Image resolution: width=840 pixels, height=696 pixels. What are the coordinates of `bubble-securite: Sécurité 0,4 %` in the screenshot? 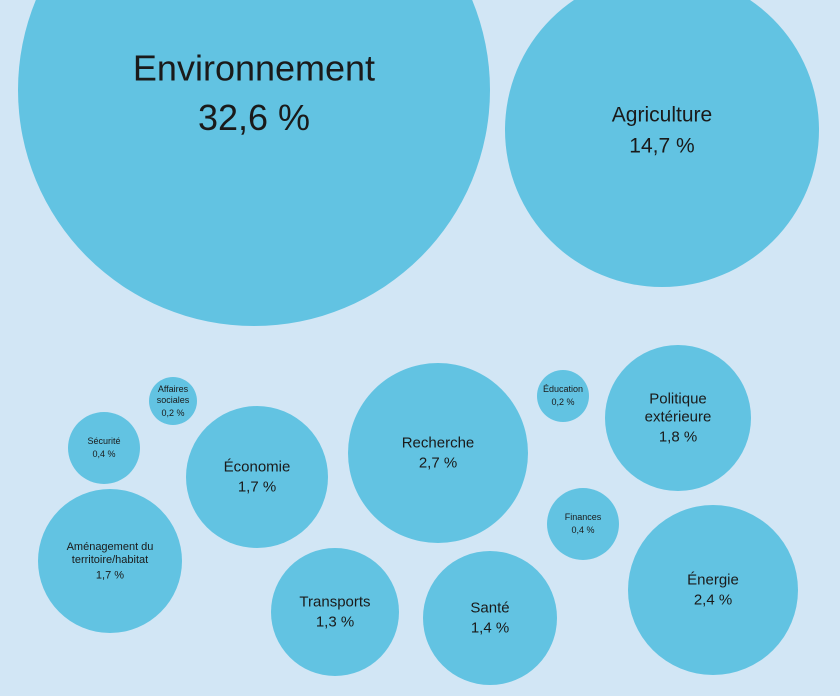 It's located at (104, 448).